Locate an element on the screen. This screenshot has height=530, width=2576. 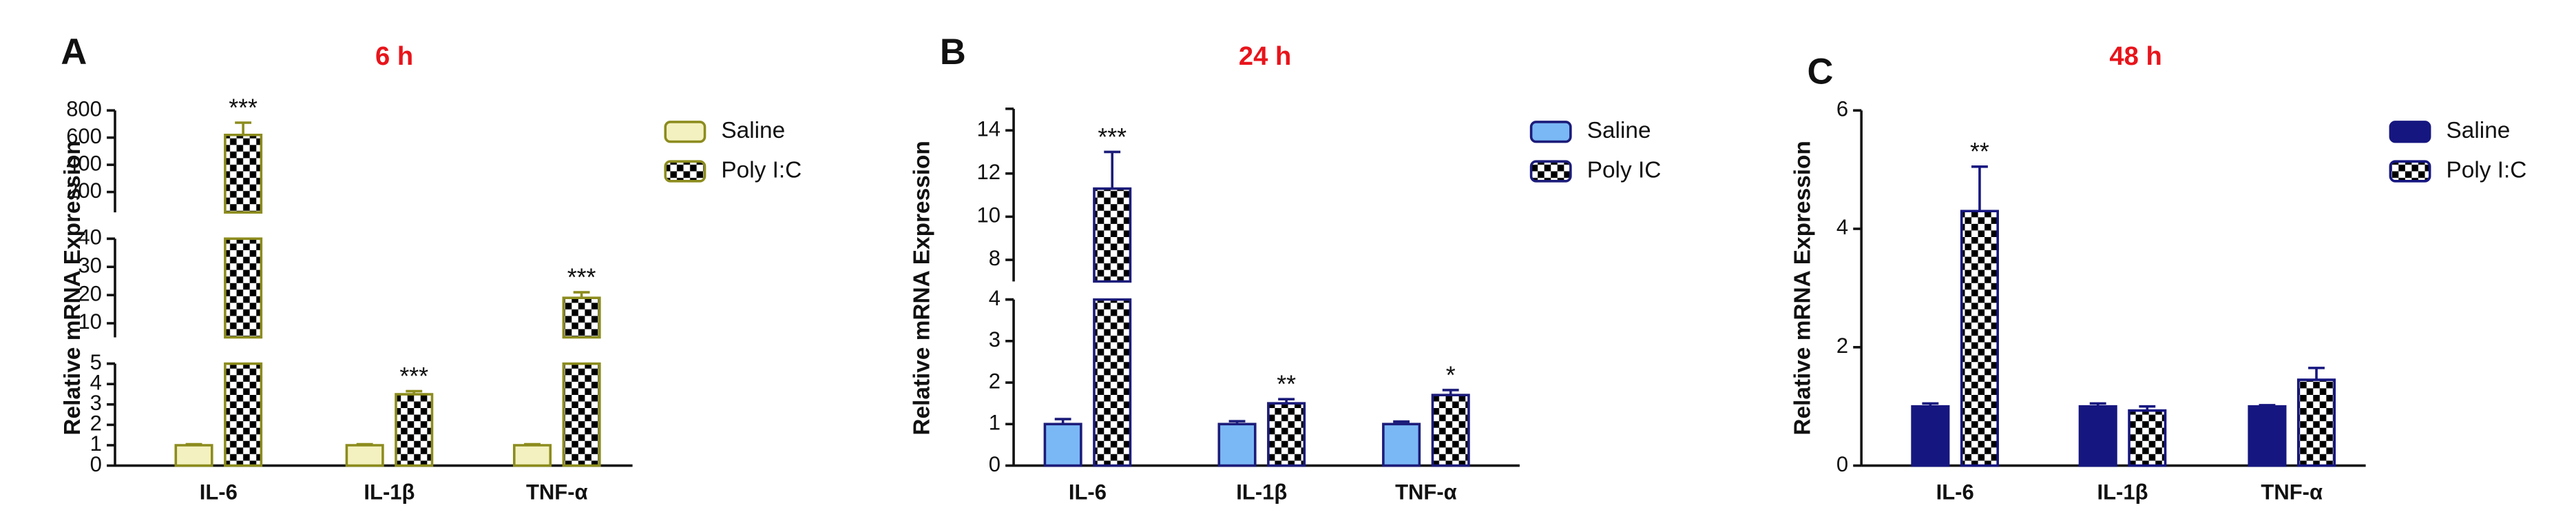
legend-label: Poly IC is located at coordinates (1624, 170).